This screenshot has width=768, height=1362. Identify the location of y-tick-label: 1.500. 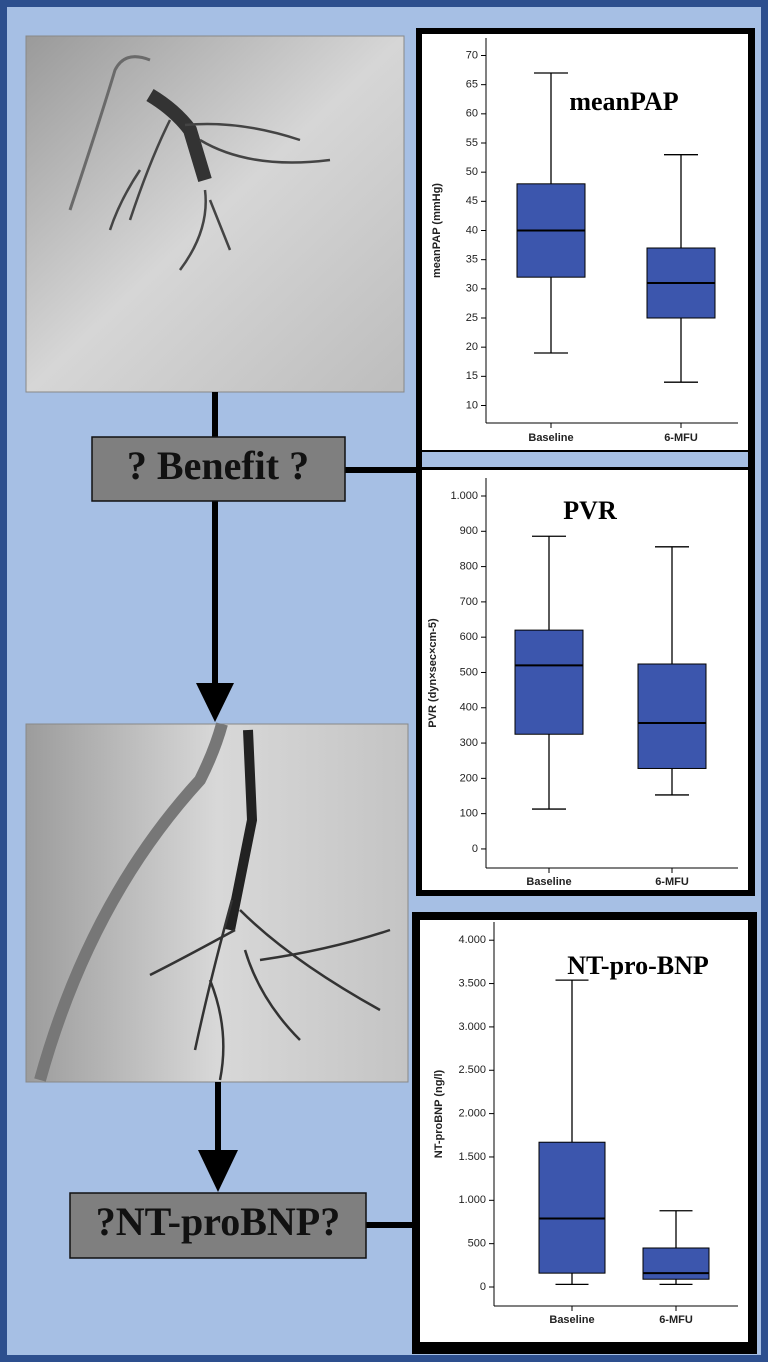
(472, 1157).